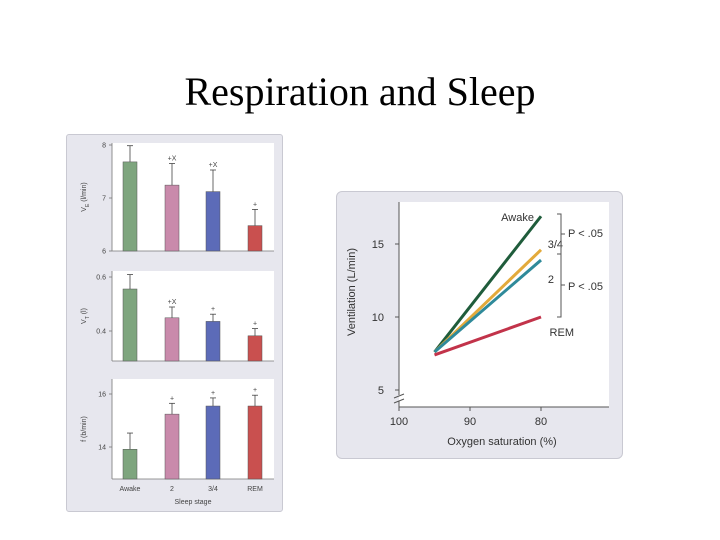 Image resolution: width=720 pixels, height=540 pixels. I want to click on series-label: Awake, so click(517, 218).